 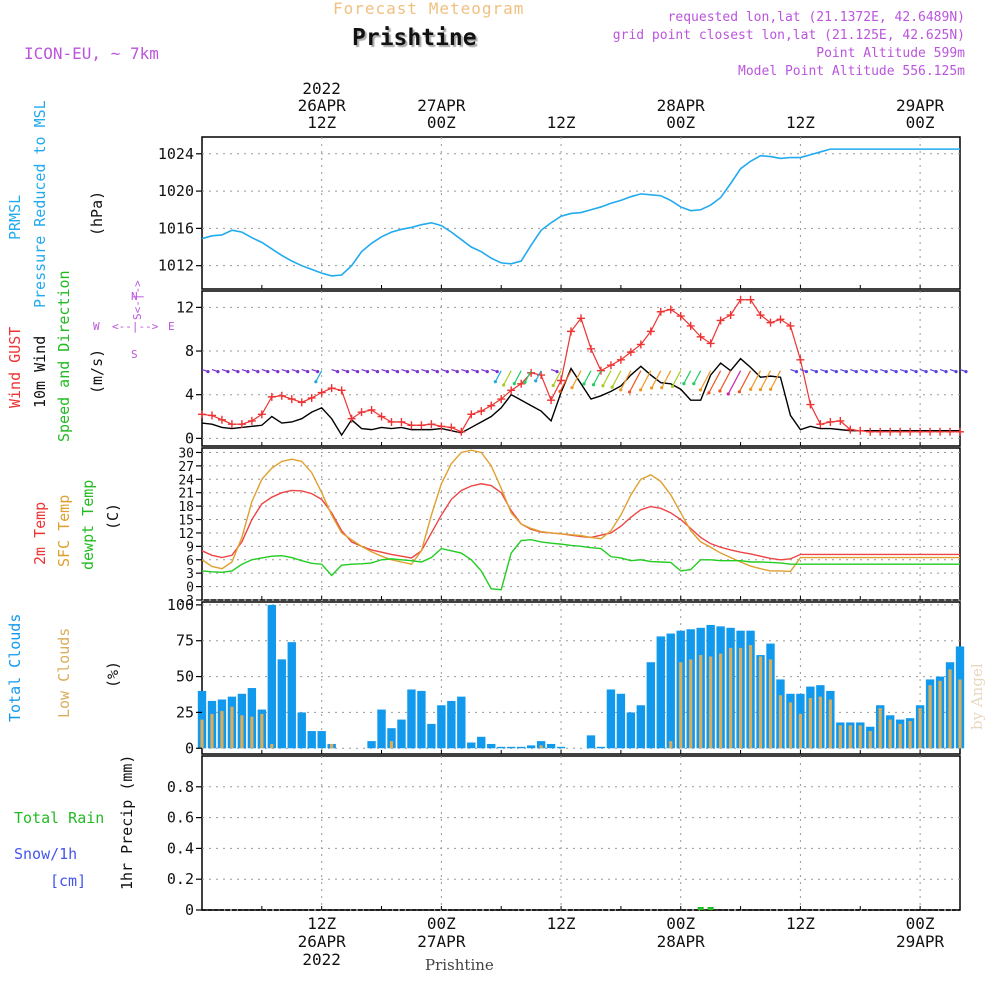 I want to click on ytick-label-clouds: 50, so click(x=185, y=677).